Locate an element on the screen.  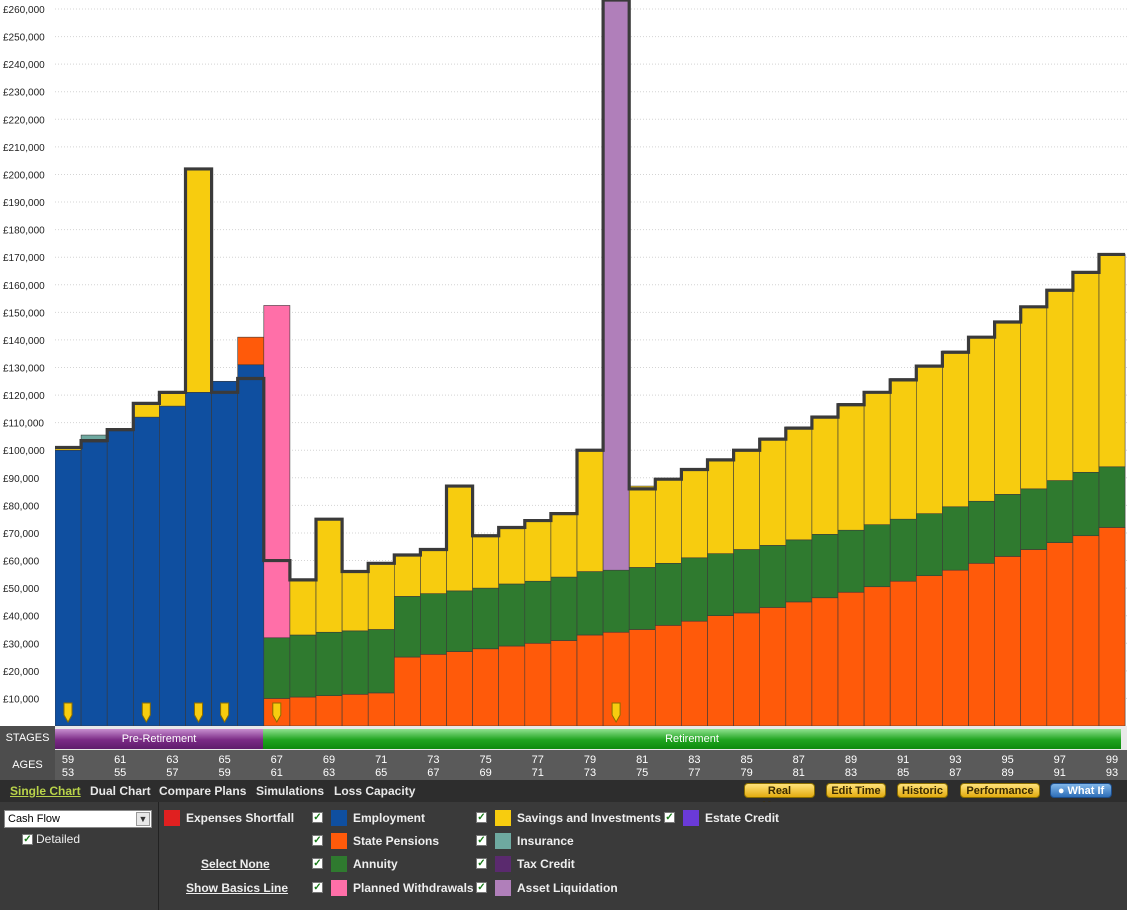
stage-pre-retirement: Pre-Retirement is located at coordinates (159, 739).